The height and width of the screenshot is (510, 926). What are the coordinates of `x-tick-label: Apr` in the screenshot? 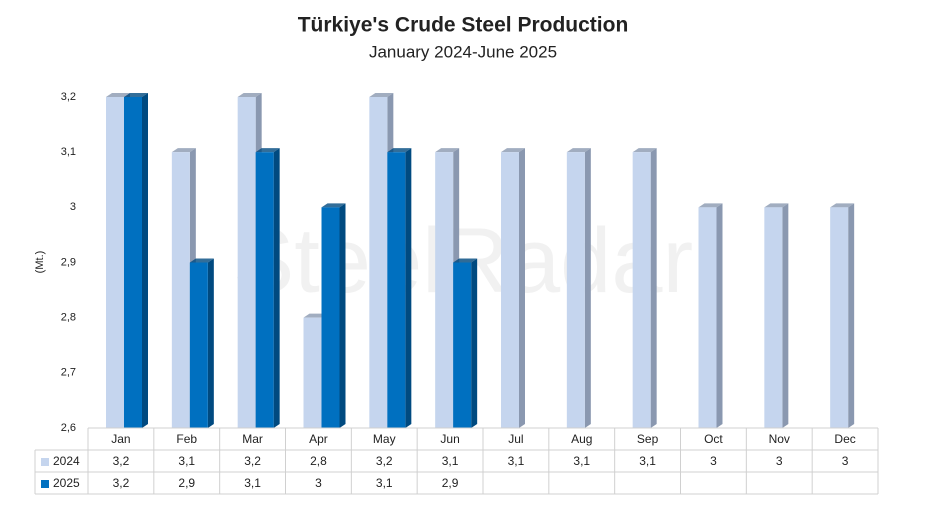 It's located at (318, 439).